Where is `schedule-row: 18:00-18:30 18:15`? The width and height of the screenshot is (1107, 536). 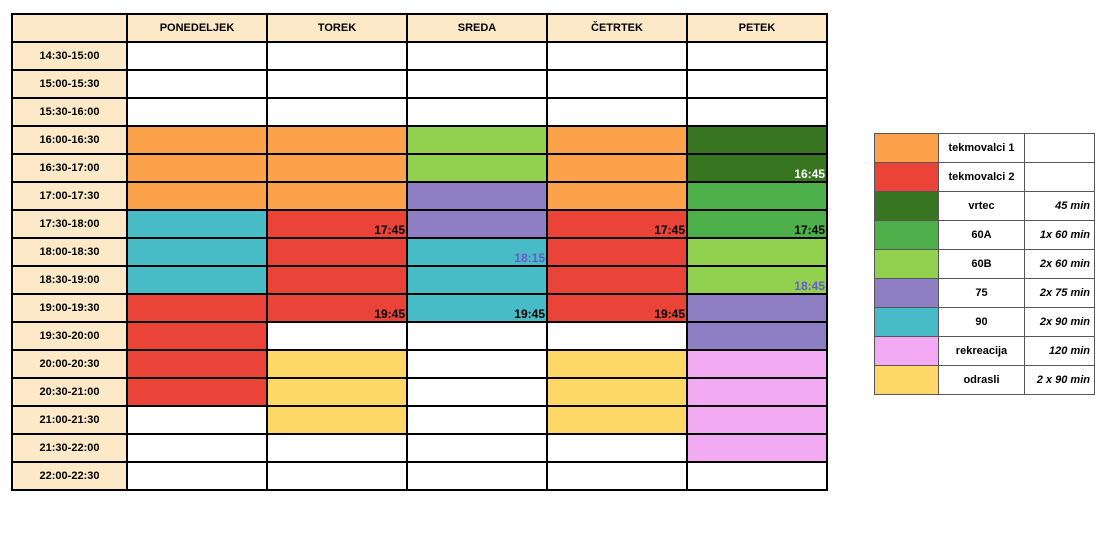 schedule-row: 18:00-18:30 18:15 is located at coordinates (419, 252).